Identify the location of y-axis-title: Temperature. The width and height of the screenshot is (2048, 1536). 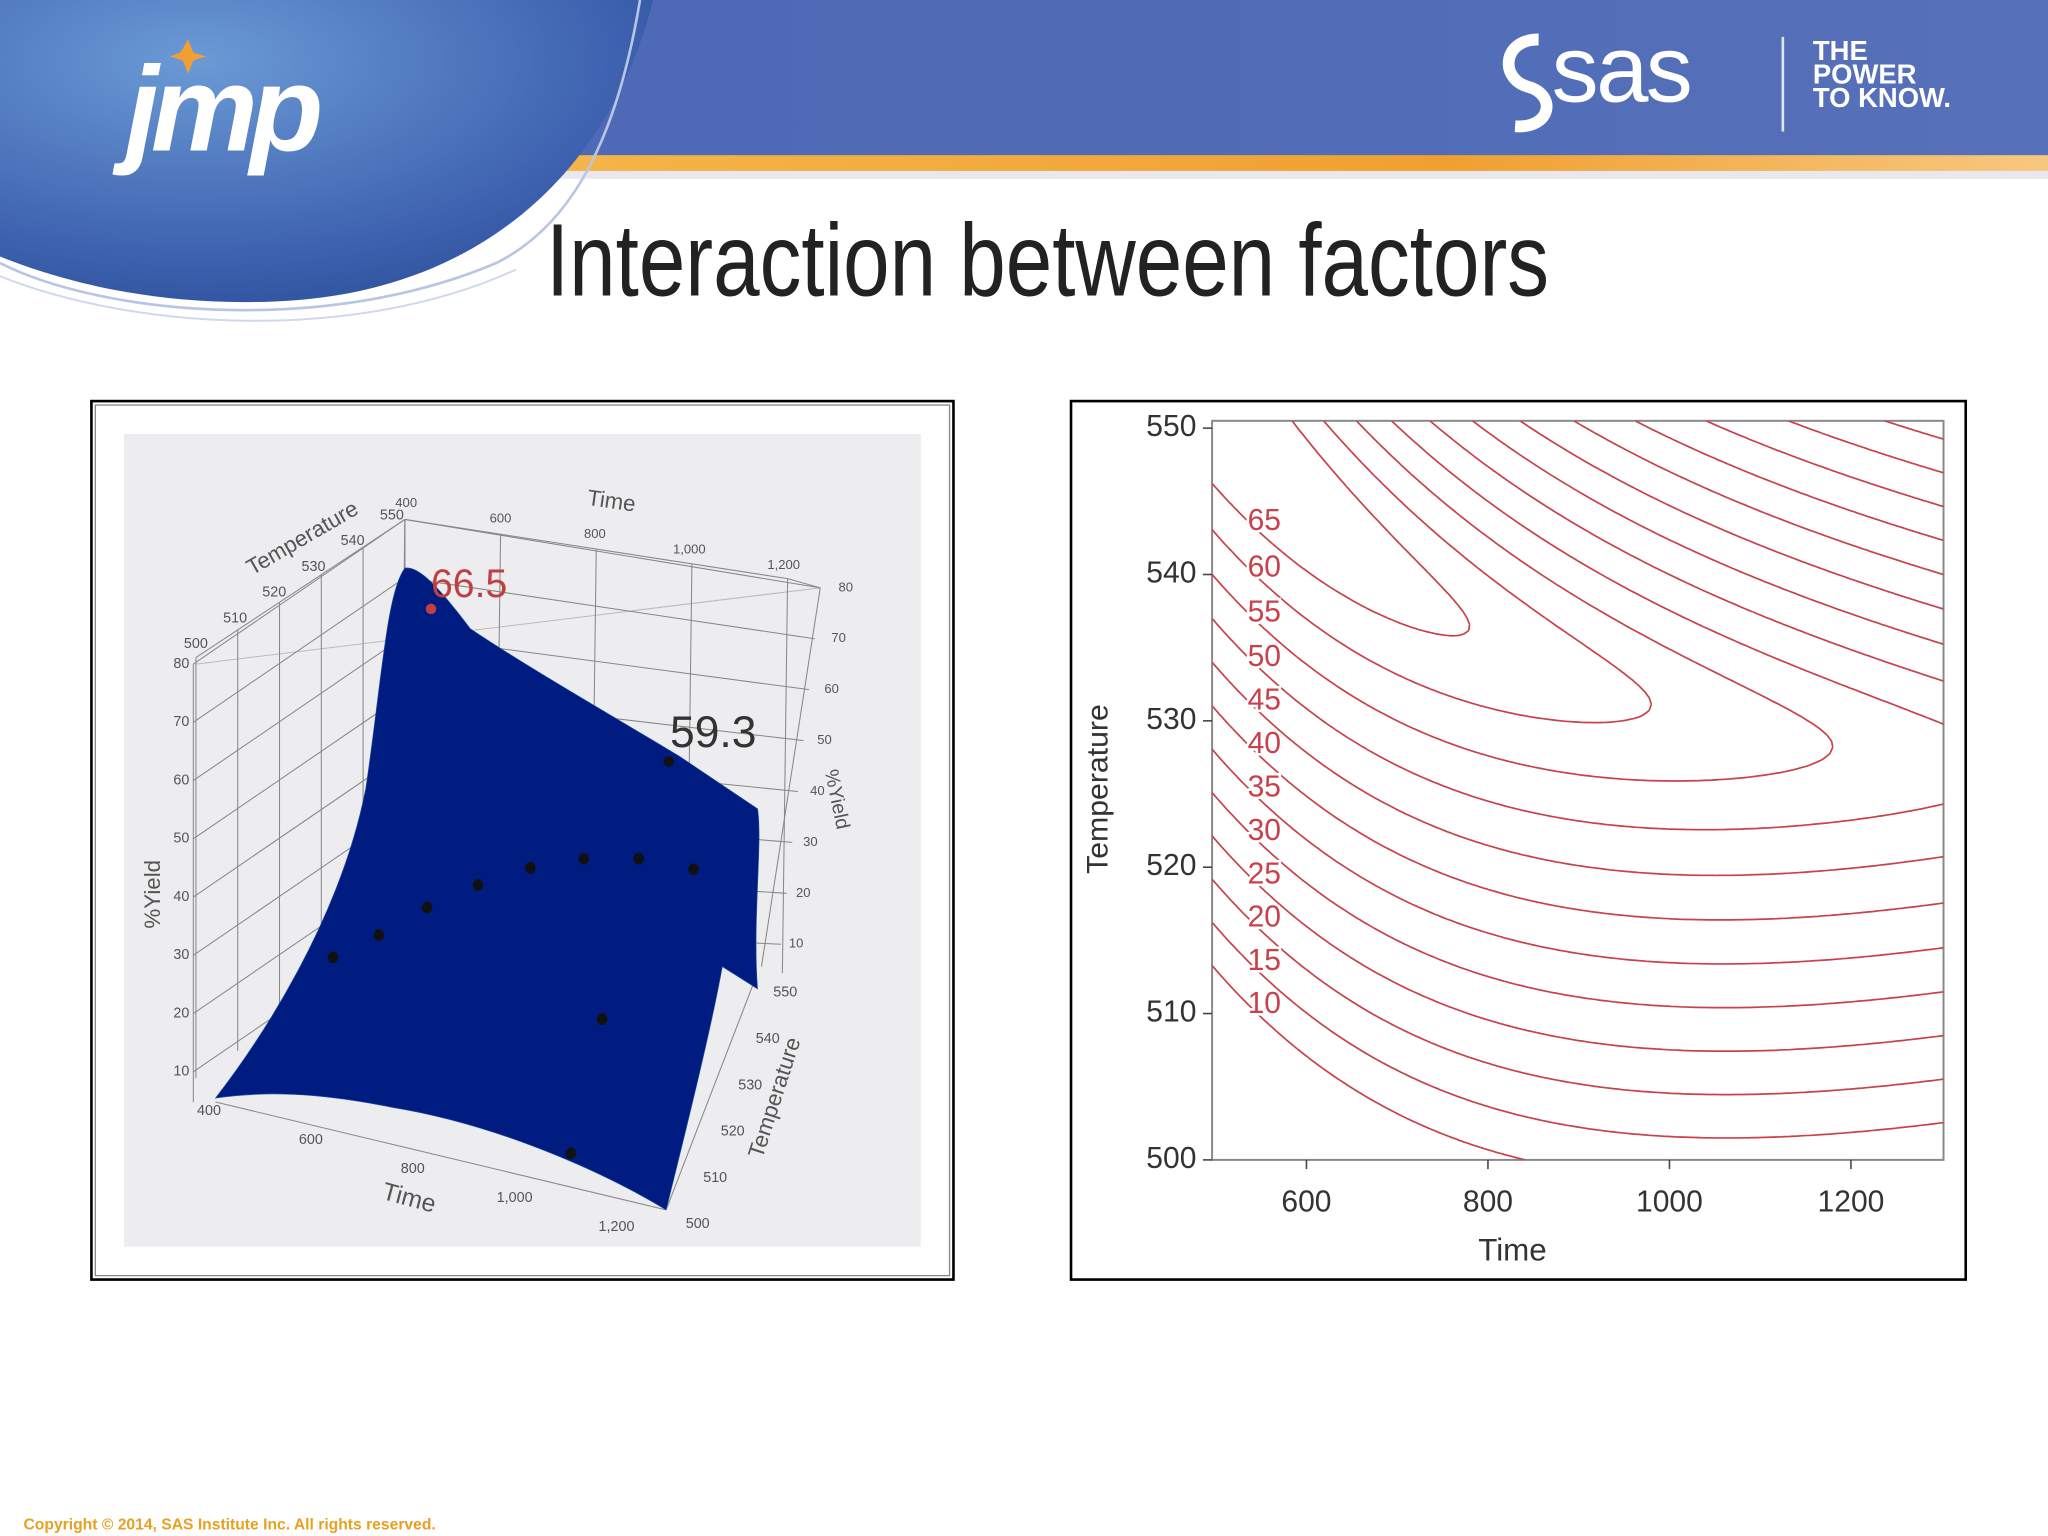
(1098, 789).